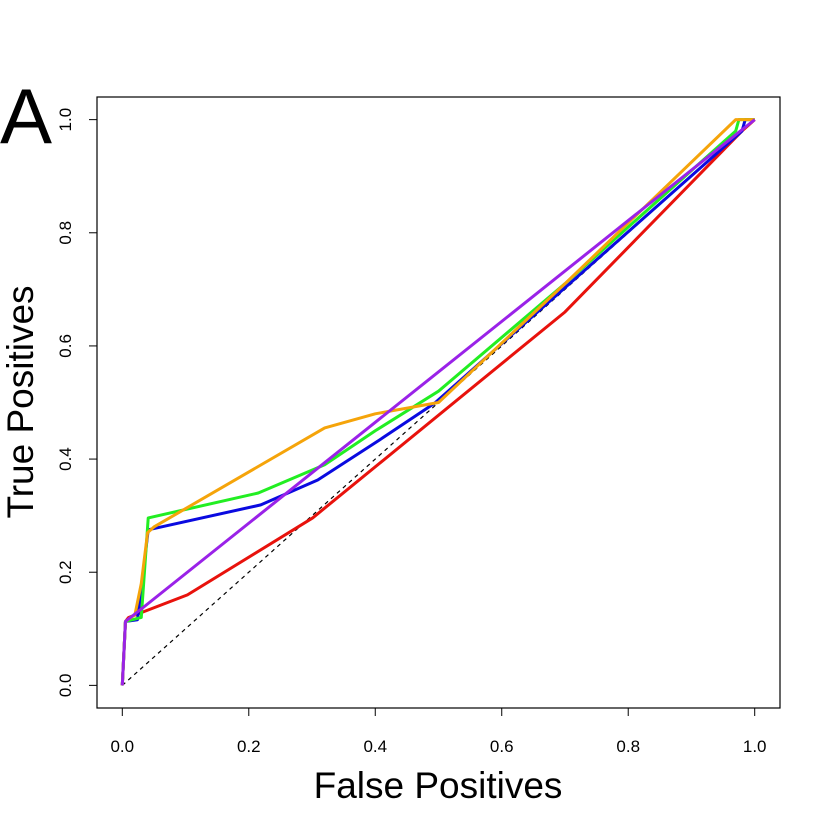 The image size is (830, 830). Describe the element at coordinates (502, 746) in the screenshot. I see `x-tick-label: 0.6` at that location.